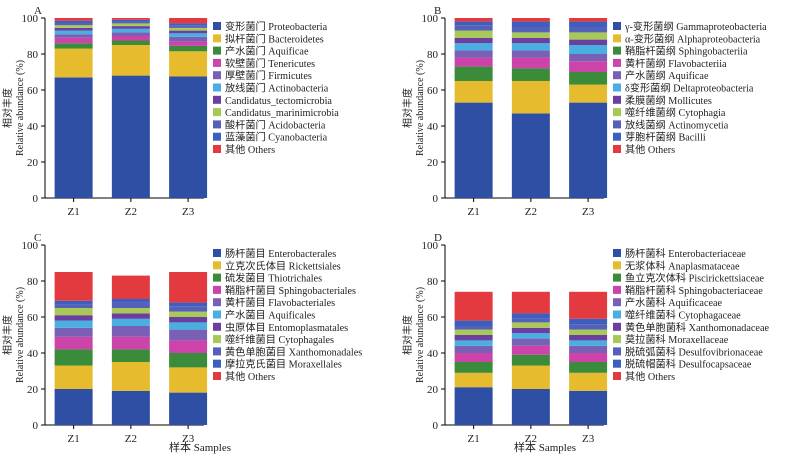 This screenshot has width=800, height=459. I want to click on legend-label: Candidatus_marinimicrobia, so click(282, 113).